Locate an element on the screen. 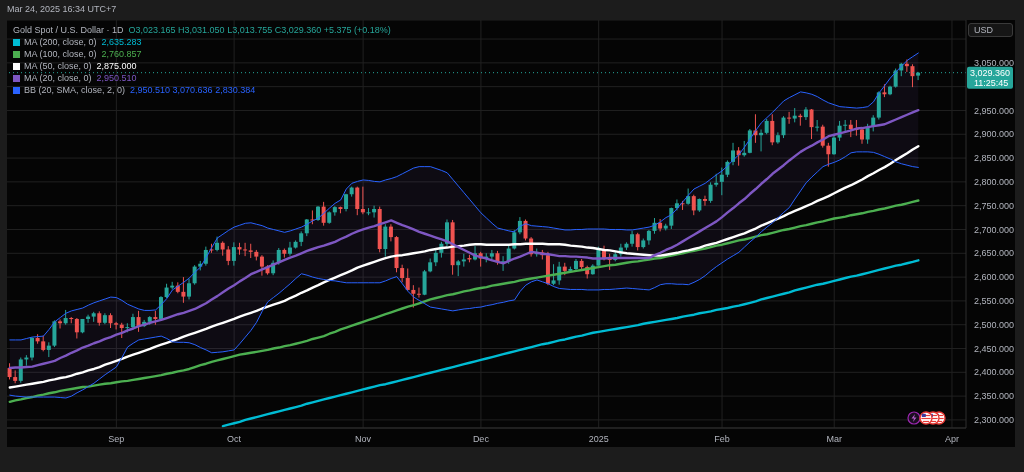 The image size is (1024, 472). ref-line-label: 3,029.360 is located at coordinates (990, 72).